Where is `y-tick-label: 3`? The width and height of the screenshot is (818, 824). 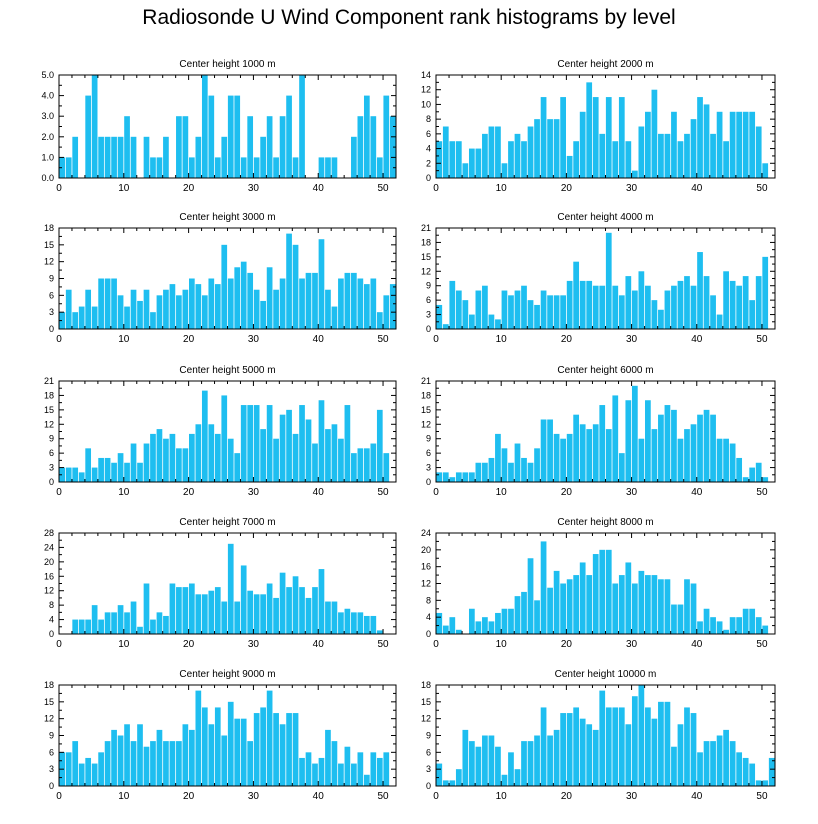
y-tick-label: 3 is located at coordinates (51, 769).